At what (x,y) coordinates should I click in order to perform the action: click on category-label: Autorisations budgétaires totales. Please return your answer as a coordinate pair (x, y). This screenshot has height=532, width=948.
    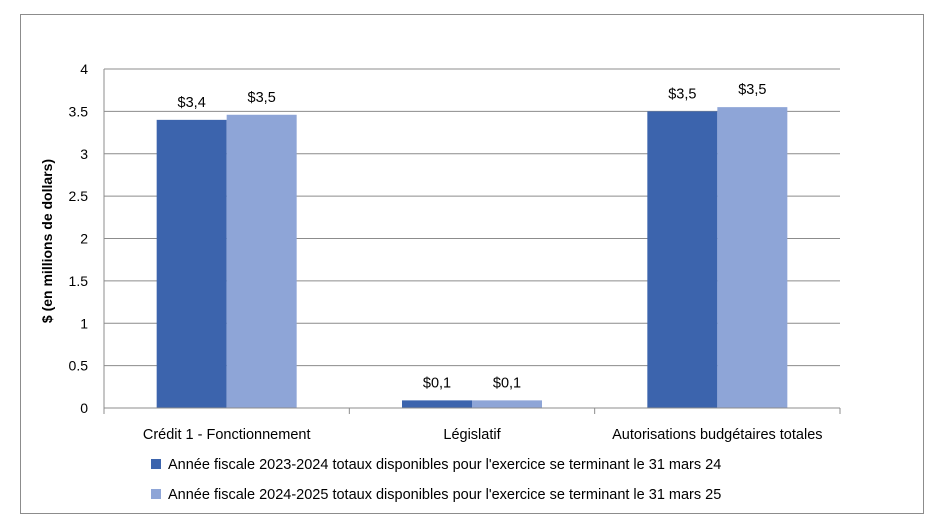
    Looking at the image, I should click on (717, 435).